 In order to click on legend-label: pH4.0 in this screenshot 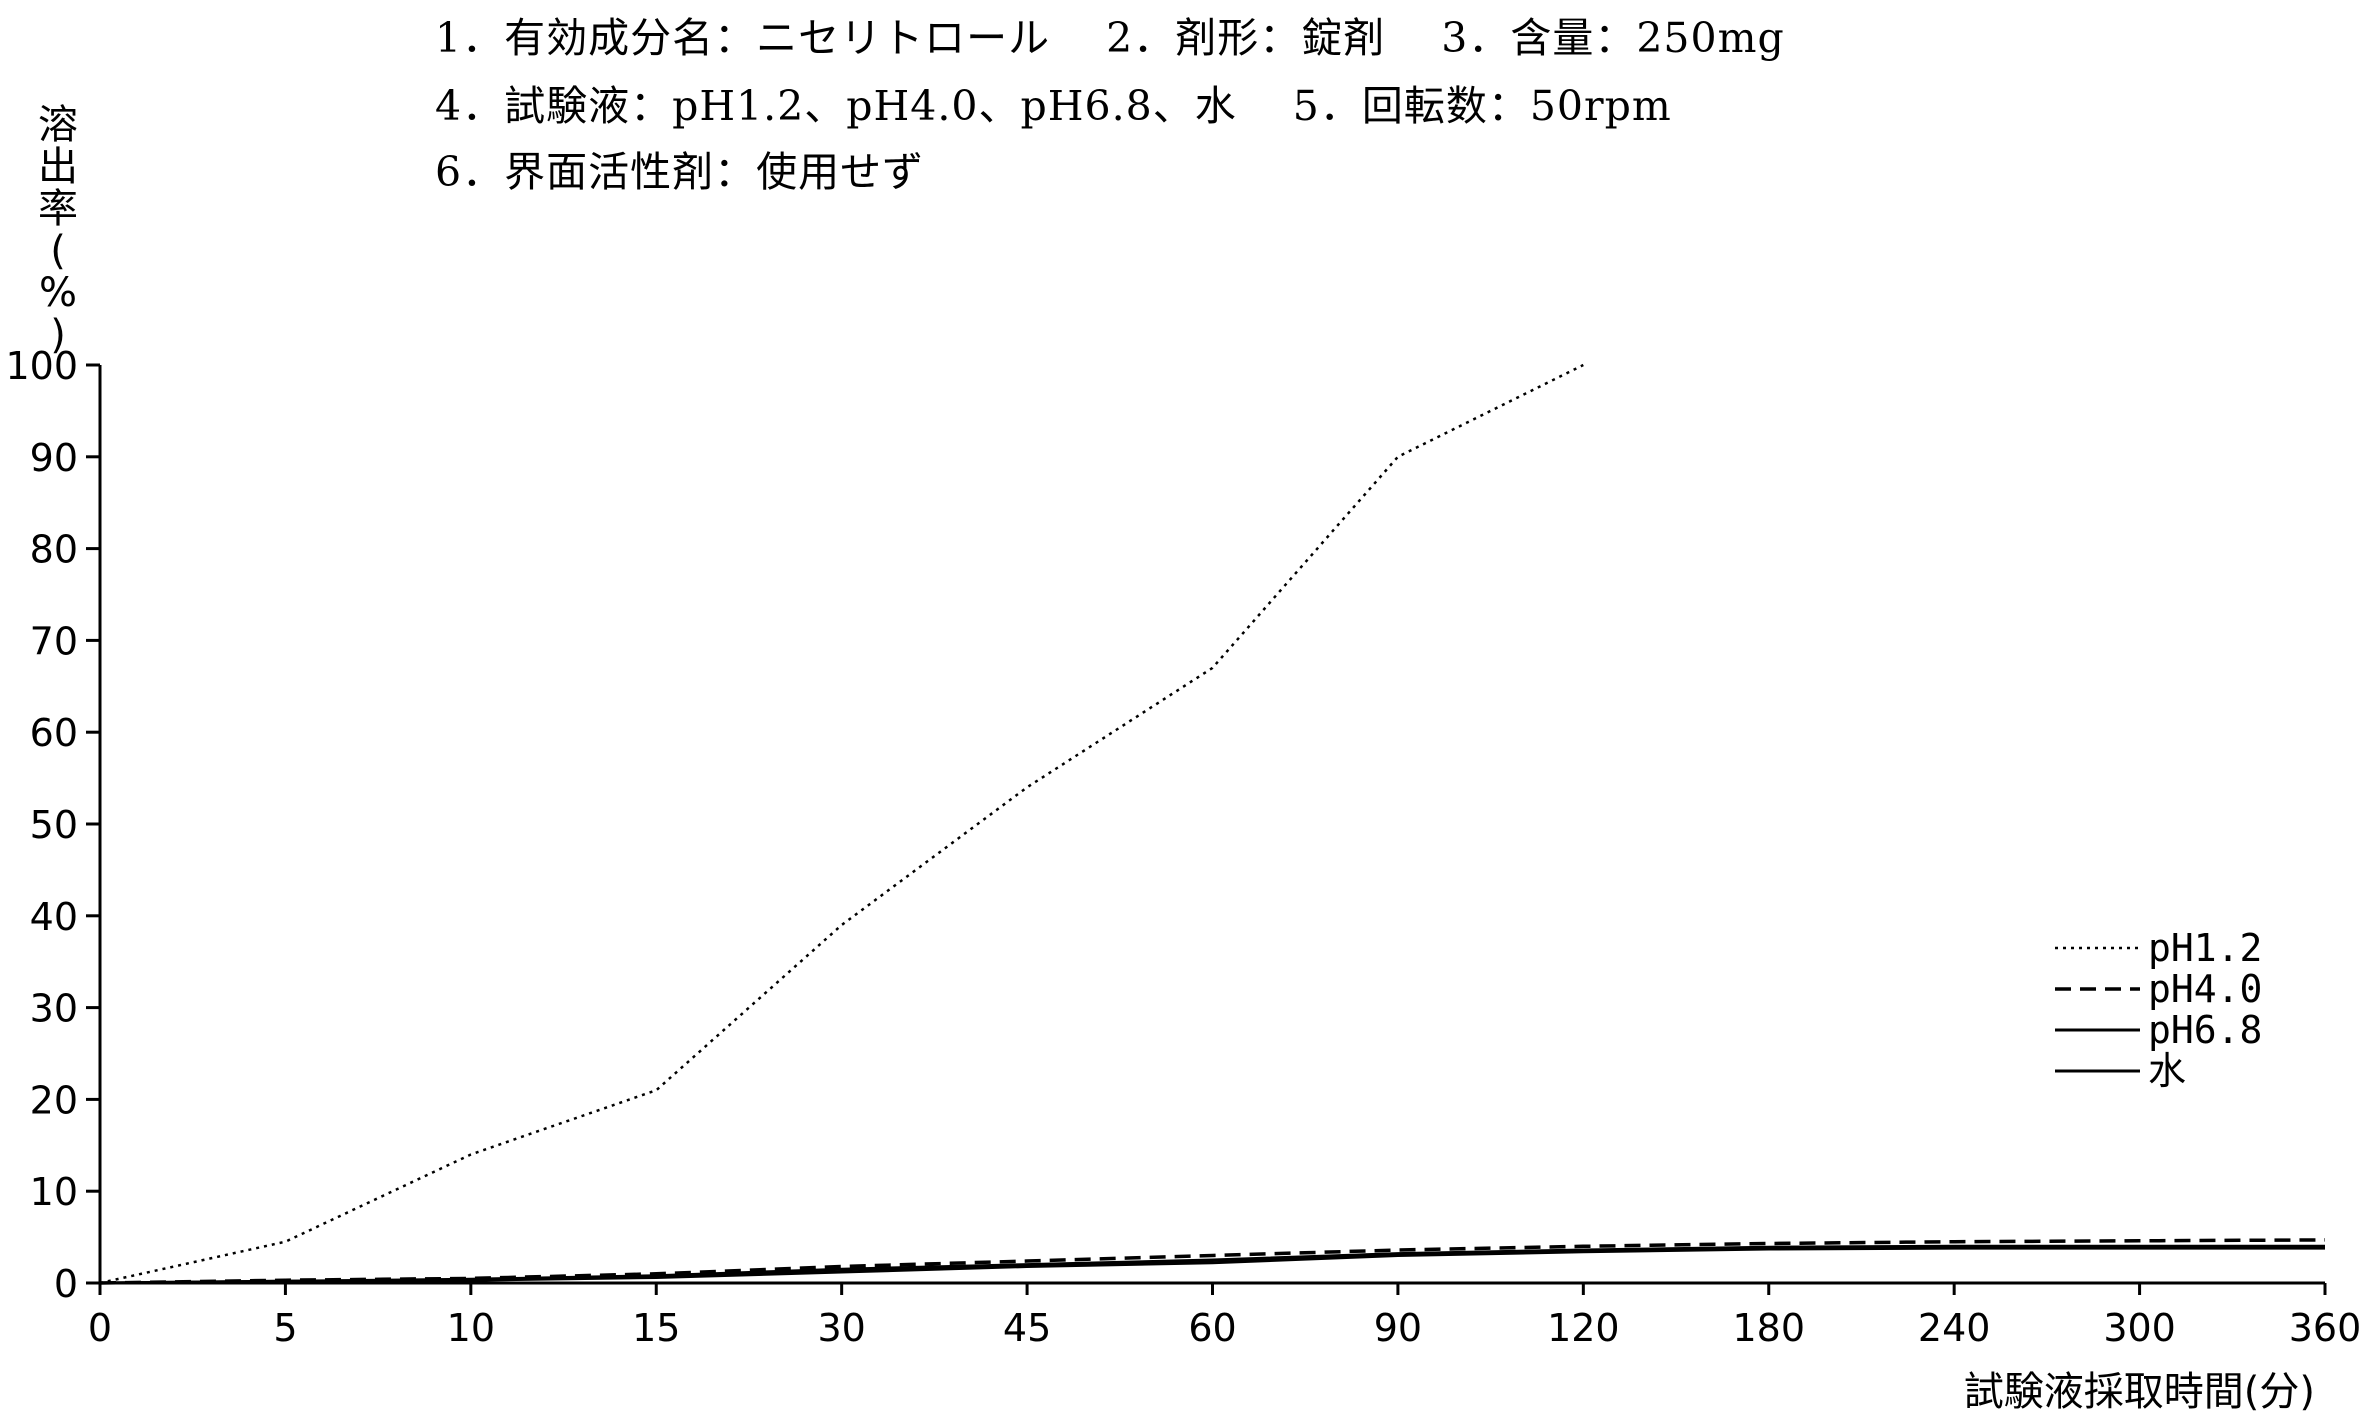, I will do `click(2205, 989)`.